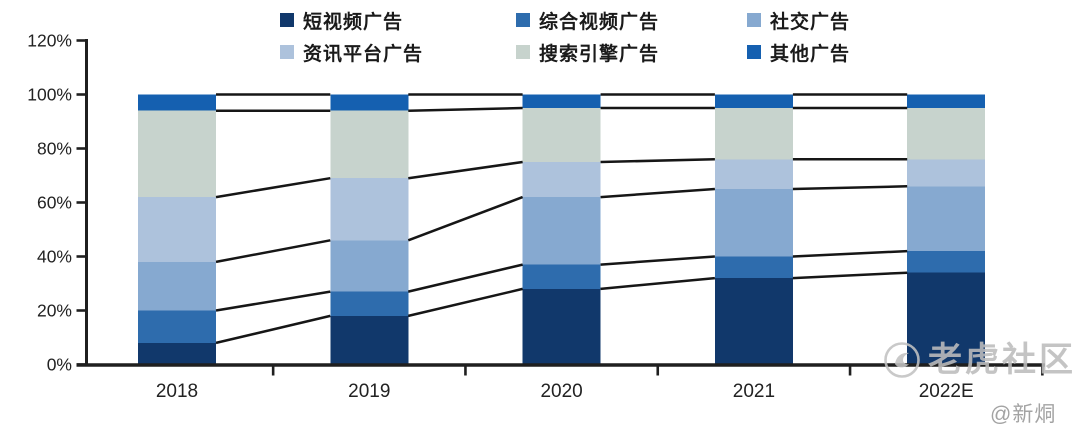 The height and width of the screenshot is (430, 1080). I want to click on legend-label: 其他广告, so click(810, 54).